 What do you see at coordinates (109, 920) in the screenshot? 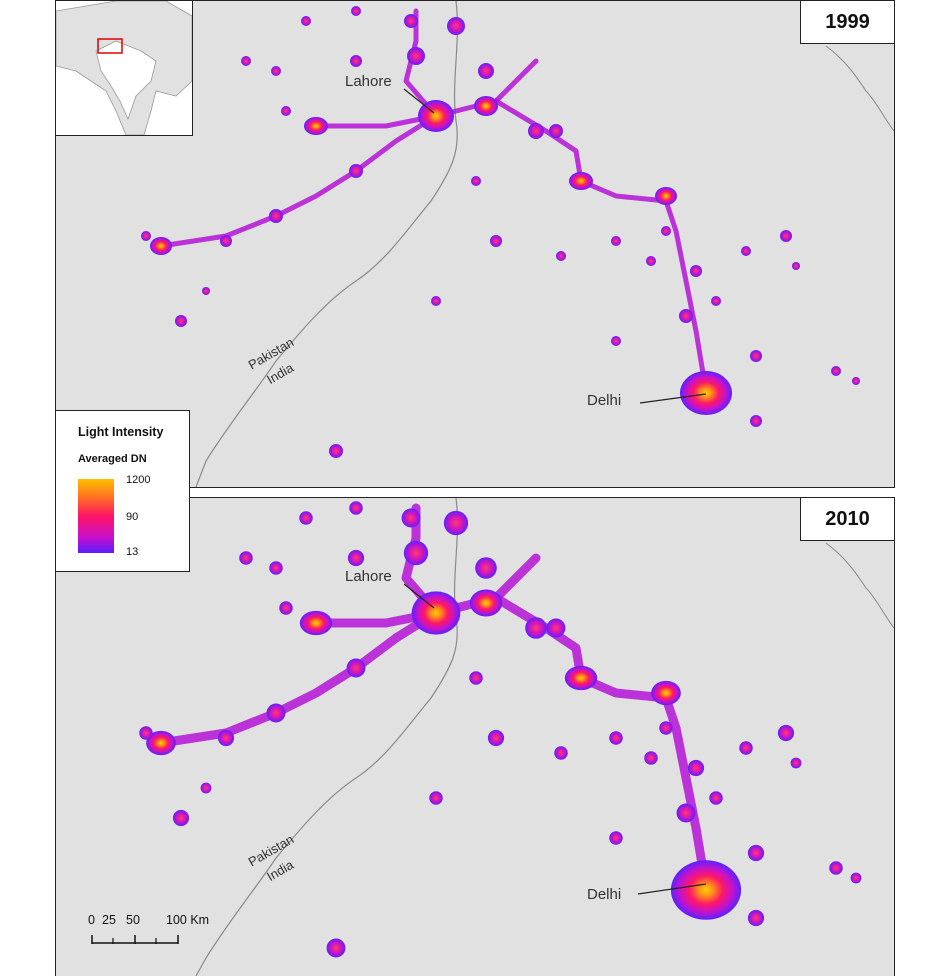
I see `scale-label-25: 25` at bounding box center [109, 920].